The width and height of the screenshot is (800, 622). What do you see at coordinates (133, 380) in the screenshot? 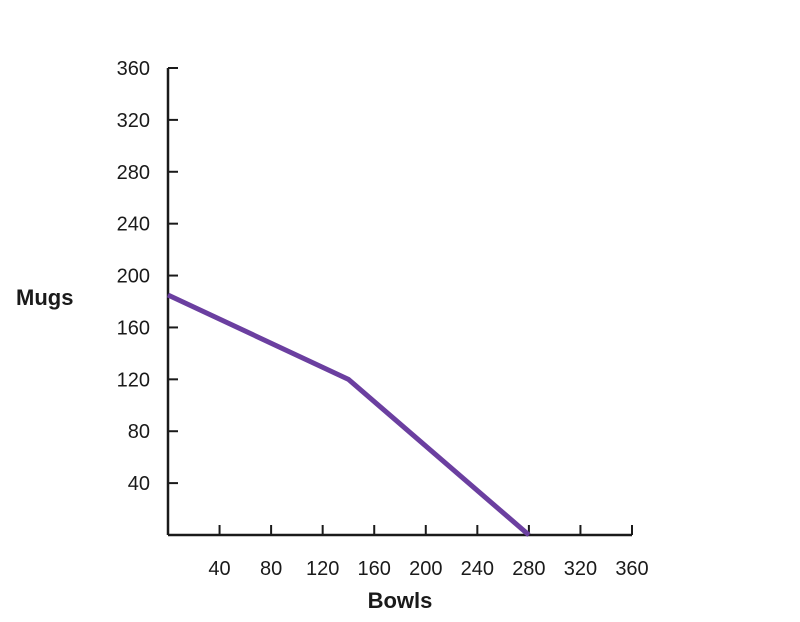
I see `y-tick-label: 120` at bounding box center [133, 380].